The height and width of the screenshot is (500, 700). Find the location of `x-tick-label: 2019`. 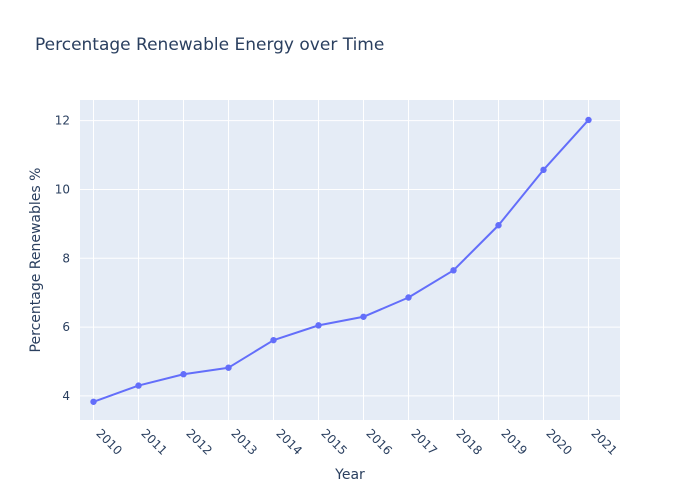

x-tick-label: 2019 is located at coordinates (513, 441).